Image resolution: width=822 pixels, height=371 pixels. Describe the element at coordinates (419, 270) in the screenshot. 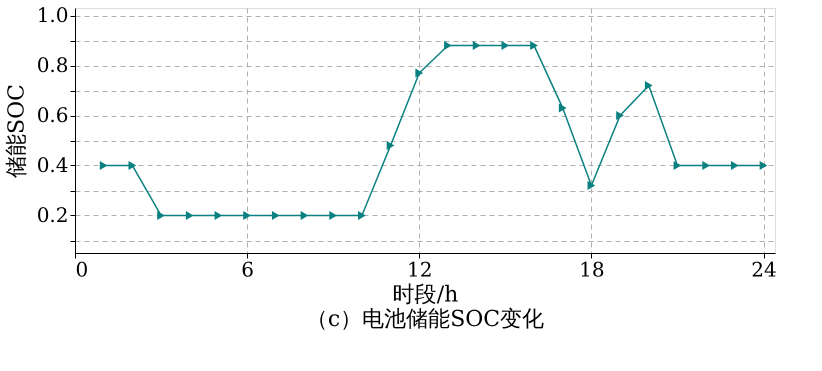

I see `x-tick-label: 12` at that location.